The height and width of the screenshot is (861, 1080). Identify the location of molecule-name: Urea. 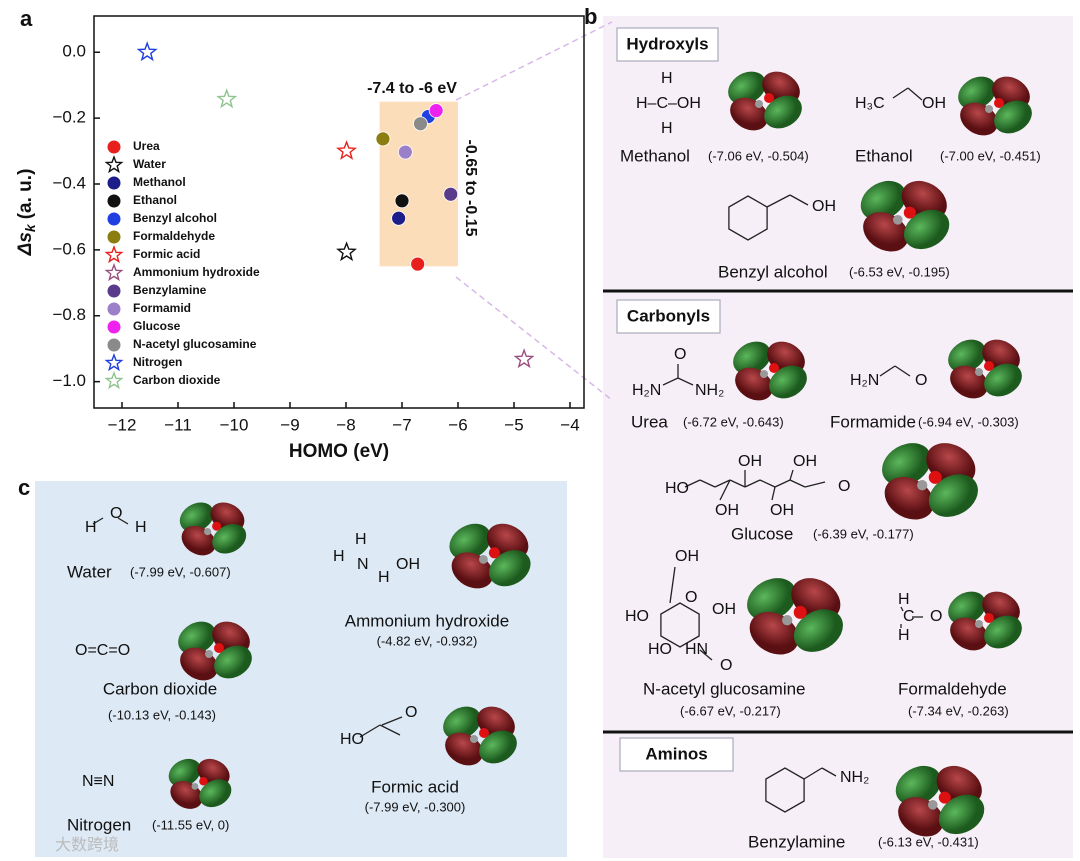
(649, 421).